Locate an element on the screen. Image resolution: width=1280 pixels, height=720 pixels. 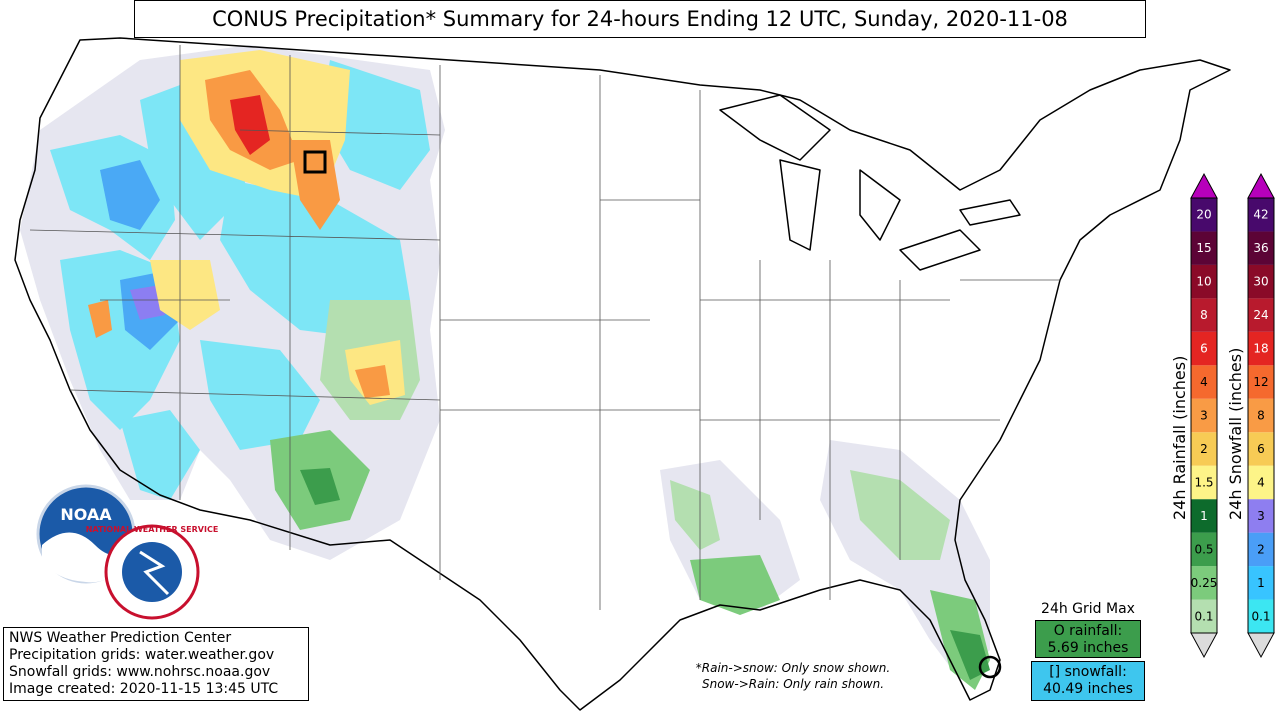
snow-over-triangle is located at coordinates (1261, 185).